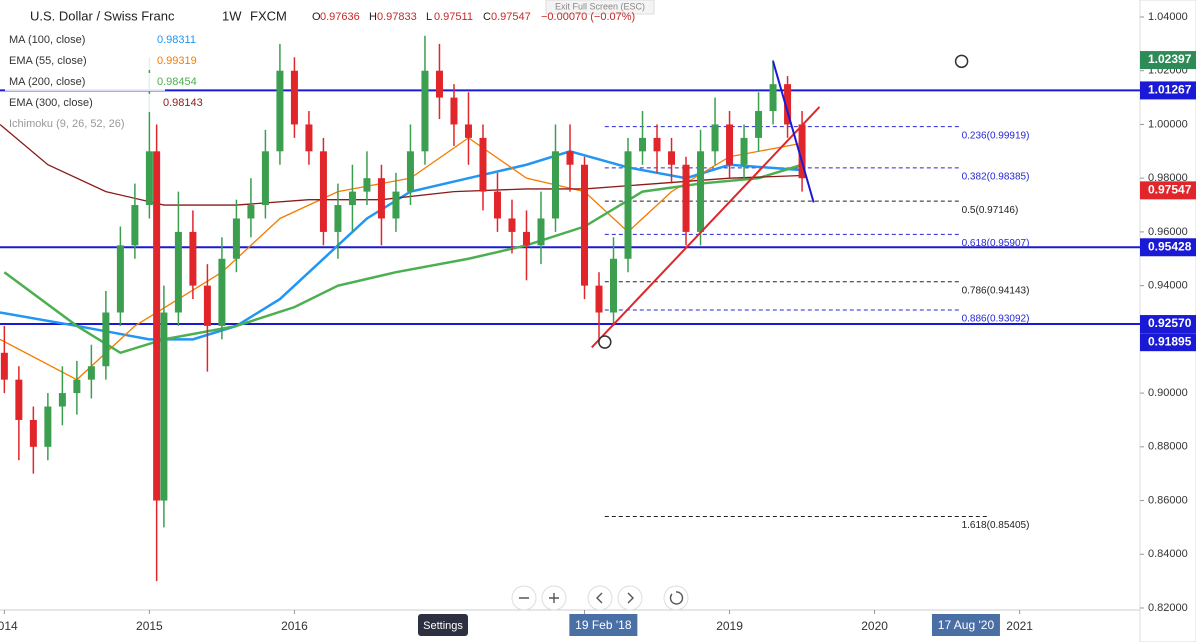 The image size is (1196, 642). I want to click on ohlc-key: C, so click(487, 17).